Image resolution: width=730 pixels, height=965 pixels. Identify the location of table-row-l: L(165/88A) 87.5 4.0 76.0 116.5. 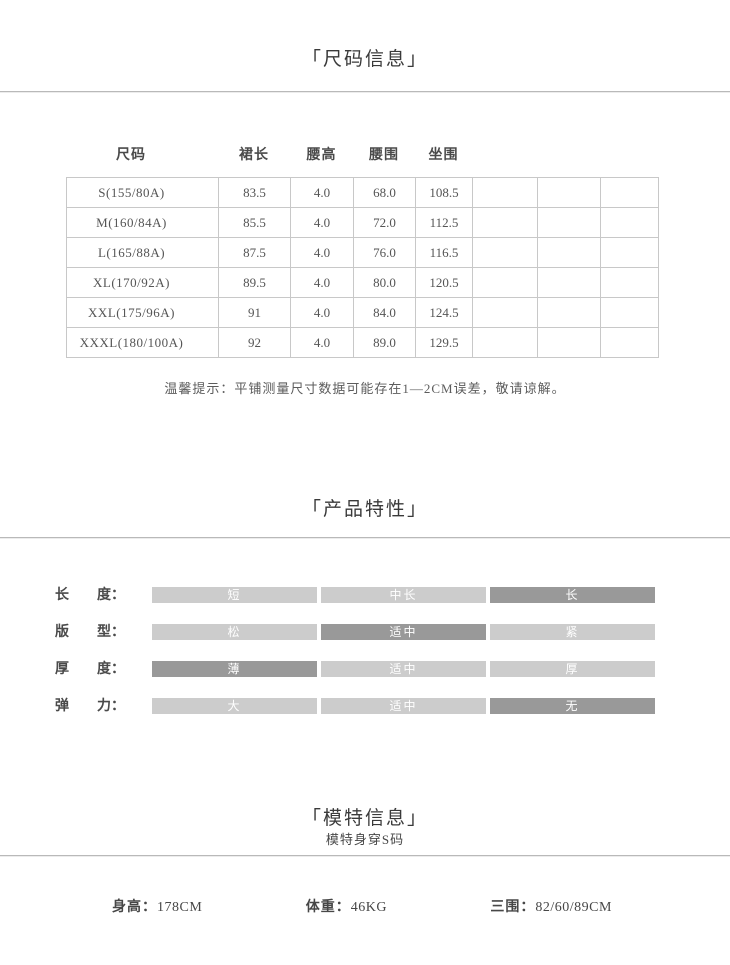
(362, 252).